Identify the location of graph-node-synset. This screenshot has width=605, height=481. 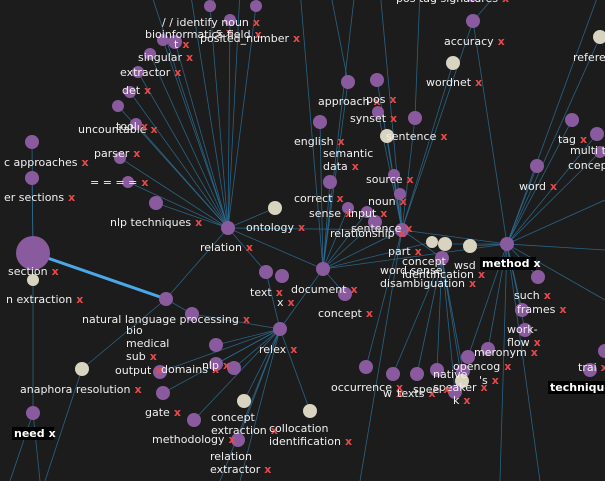
(378, 112).